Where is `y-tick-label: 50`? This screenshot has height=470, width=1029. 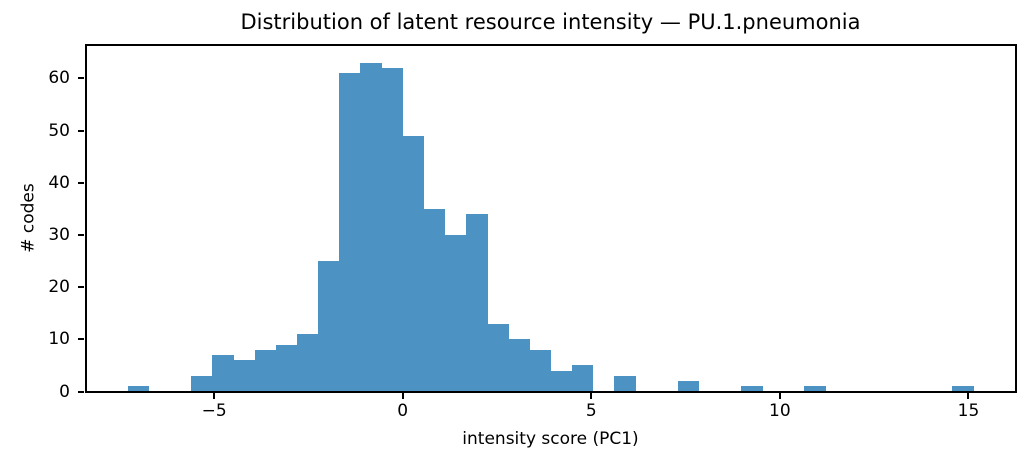 y-tick-label: 50 is located at coordinates (59, 130).